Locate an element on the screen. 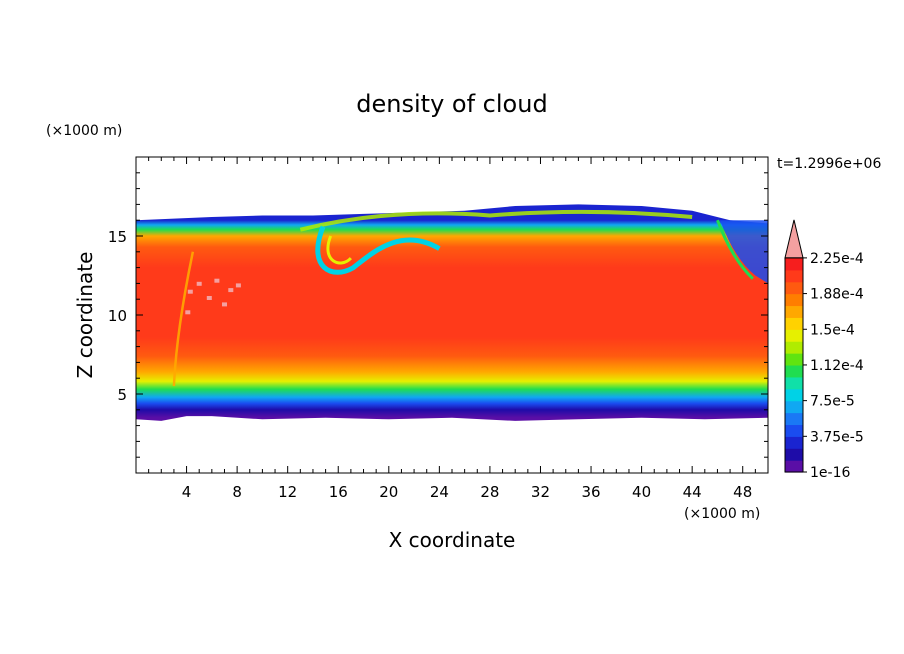 The image size is (904, 654). x-tick-label: 8 is located at coordinates (237, 492).